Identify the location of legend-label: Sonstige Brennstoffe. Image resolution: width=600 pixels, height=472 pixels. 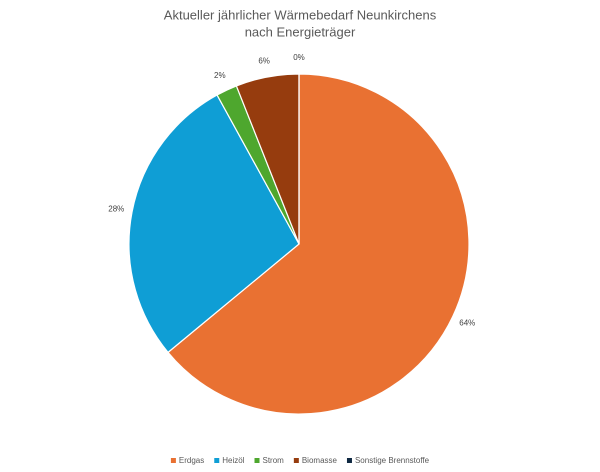
(392, 460).